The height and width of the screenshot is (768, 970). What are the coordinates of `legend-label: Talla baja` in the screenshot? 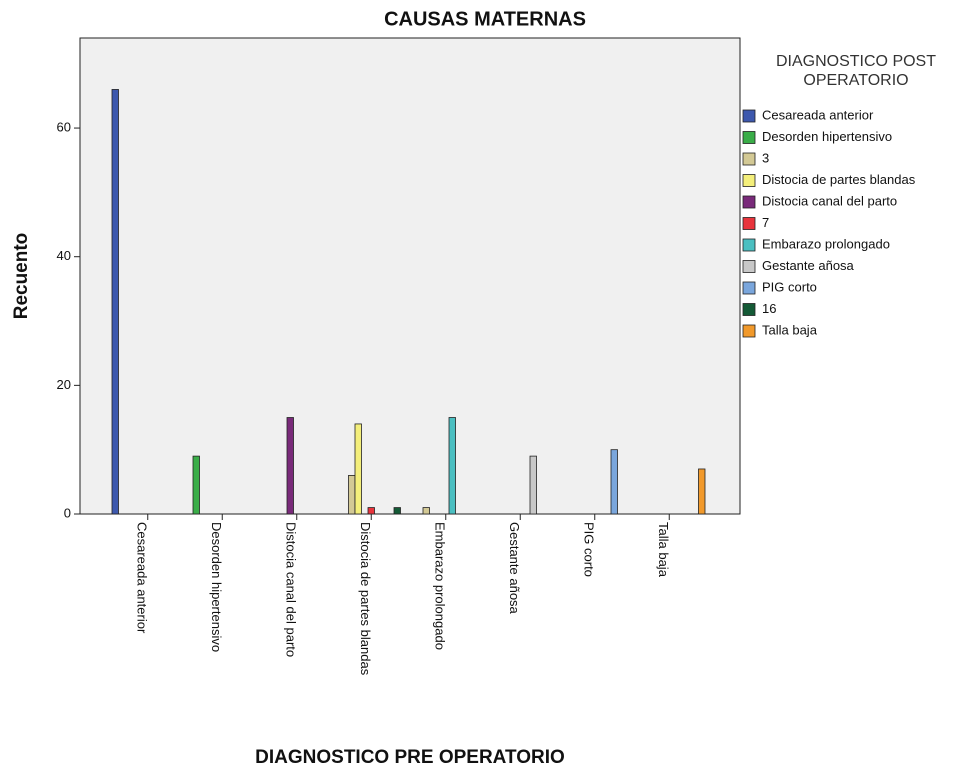 It's located at (790, 329).